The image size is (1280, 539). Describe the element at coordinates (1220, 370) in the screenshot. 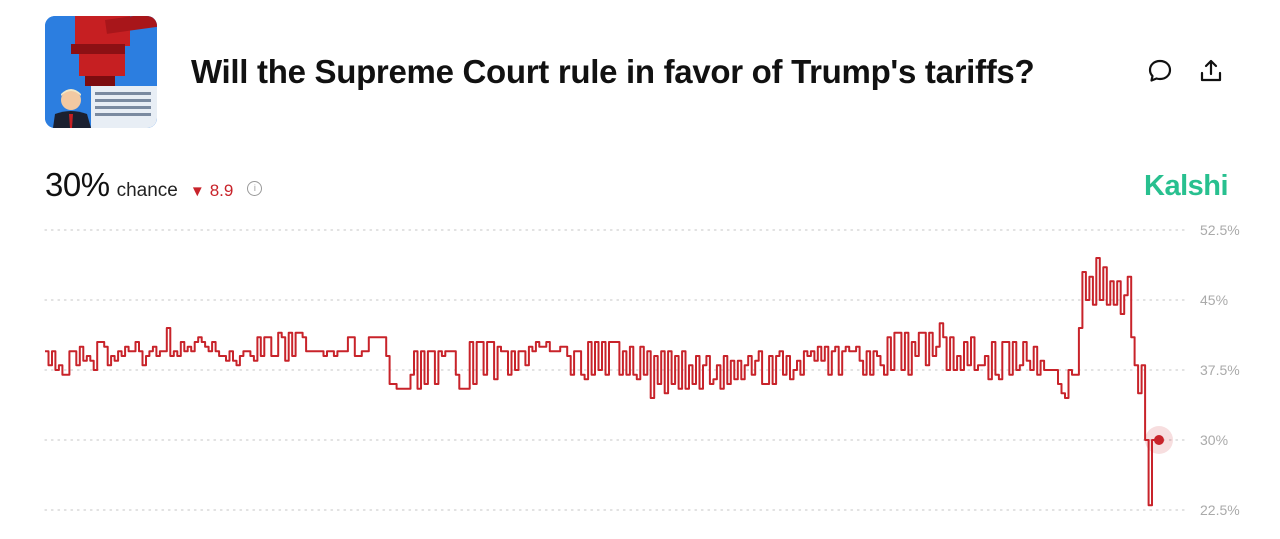

I see `y-tick-label: 37.5%` at that location.